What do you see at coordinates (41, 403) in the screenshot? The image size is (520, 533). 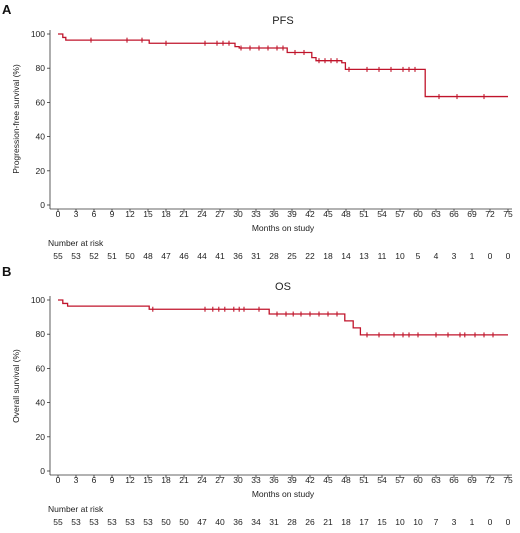 I see `os-y-tick-label: 40` at bounding box center [41, 403].